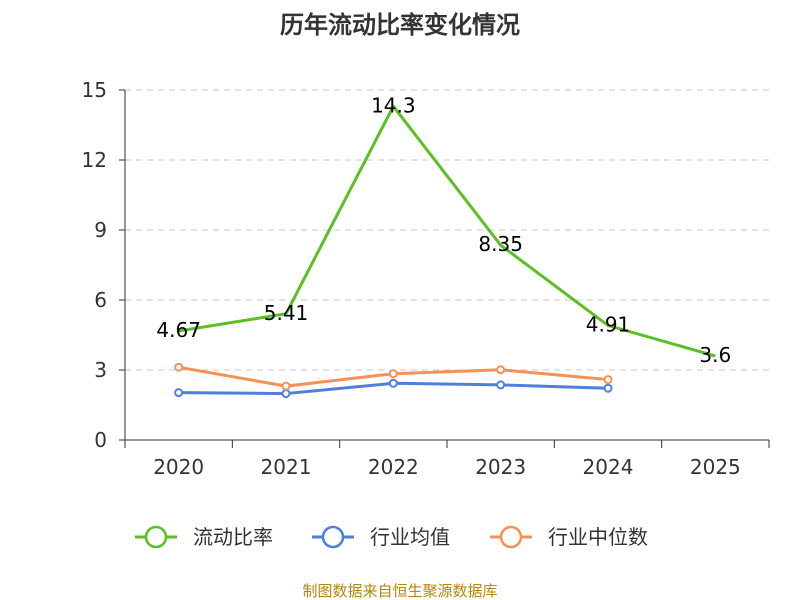 Image resolution: width=800 pixels, height=600 pixels. I want to click on legend-label-2: 行业均值, so click(410, 537).